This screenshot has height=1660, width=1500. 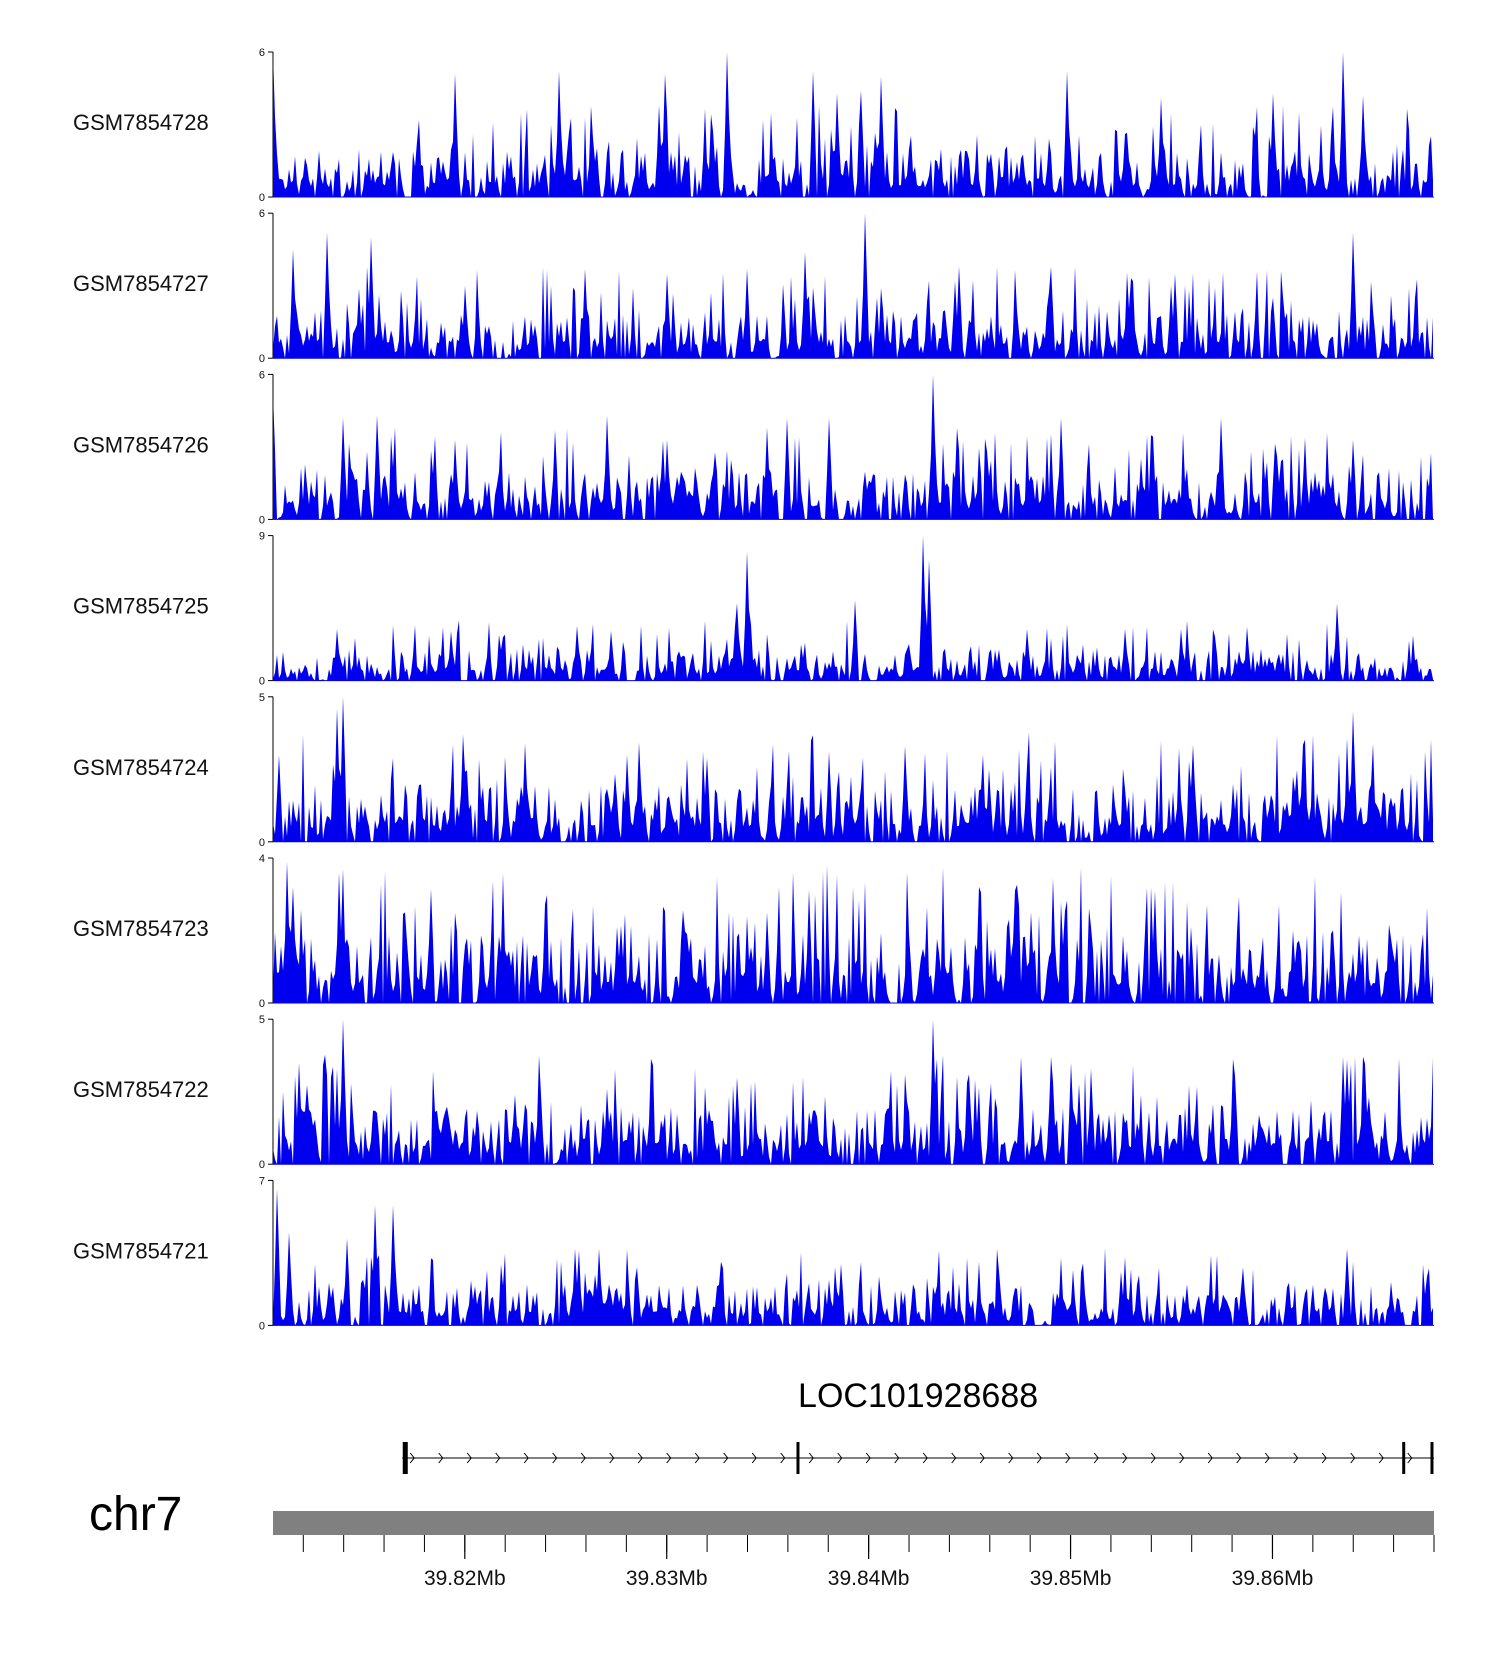 I want to click on track-GSM7854725: GSM7854725 9 0, so click(x=753, y=609).